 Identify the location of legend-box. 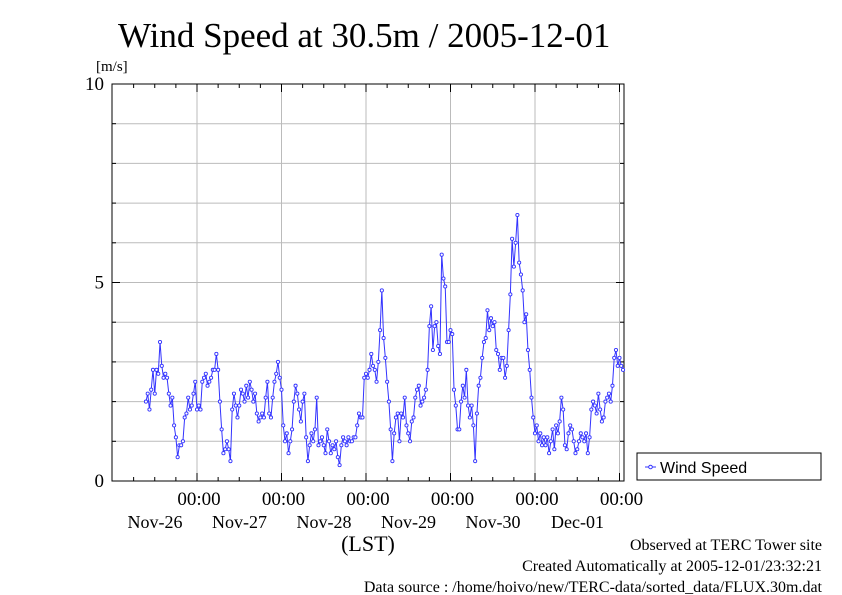
(729, 466).